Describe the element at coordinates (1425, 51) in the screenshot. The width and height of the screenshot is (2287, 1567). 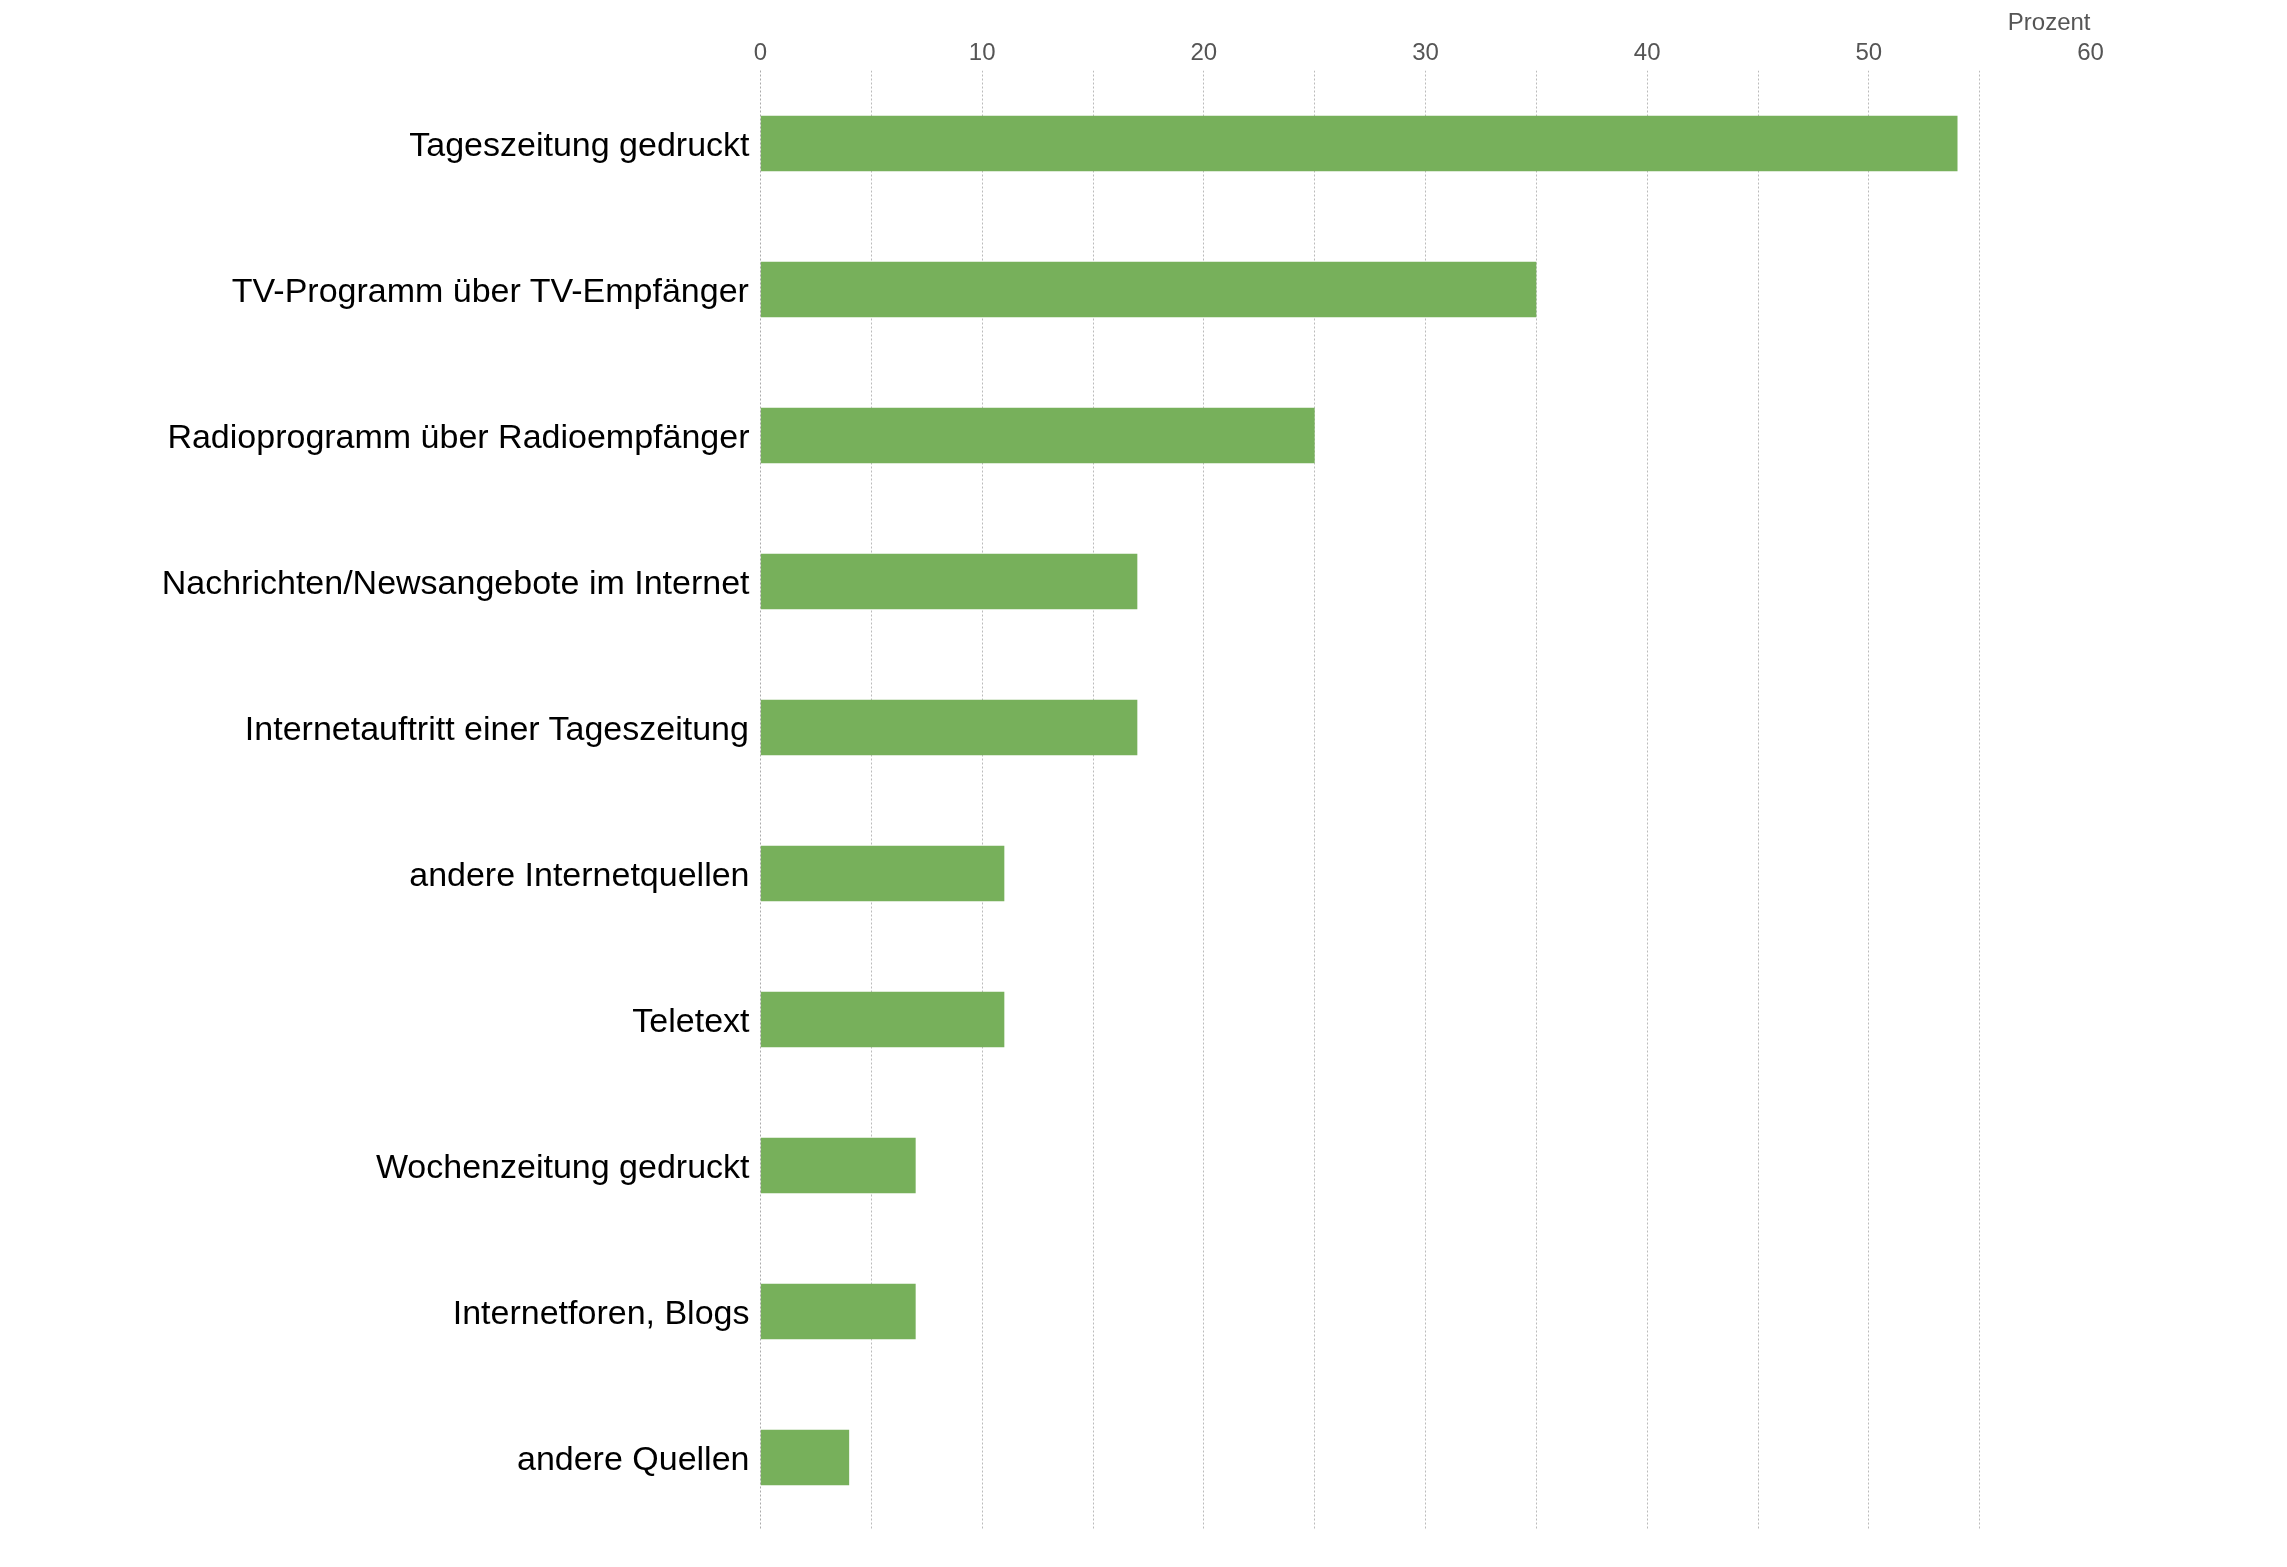
I see `x-tick-label: 30` at that location.